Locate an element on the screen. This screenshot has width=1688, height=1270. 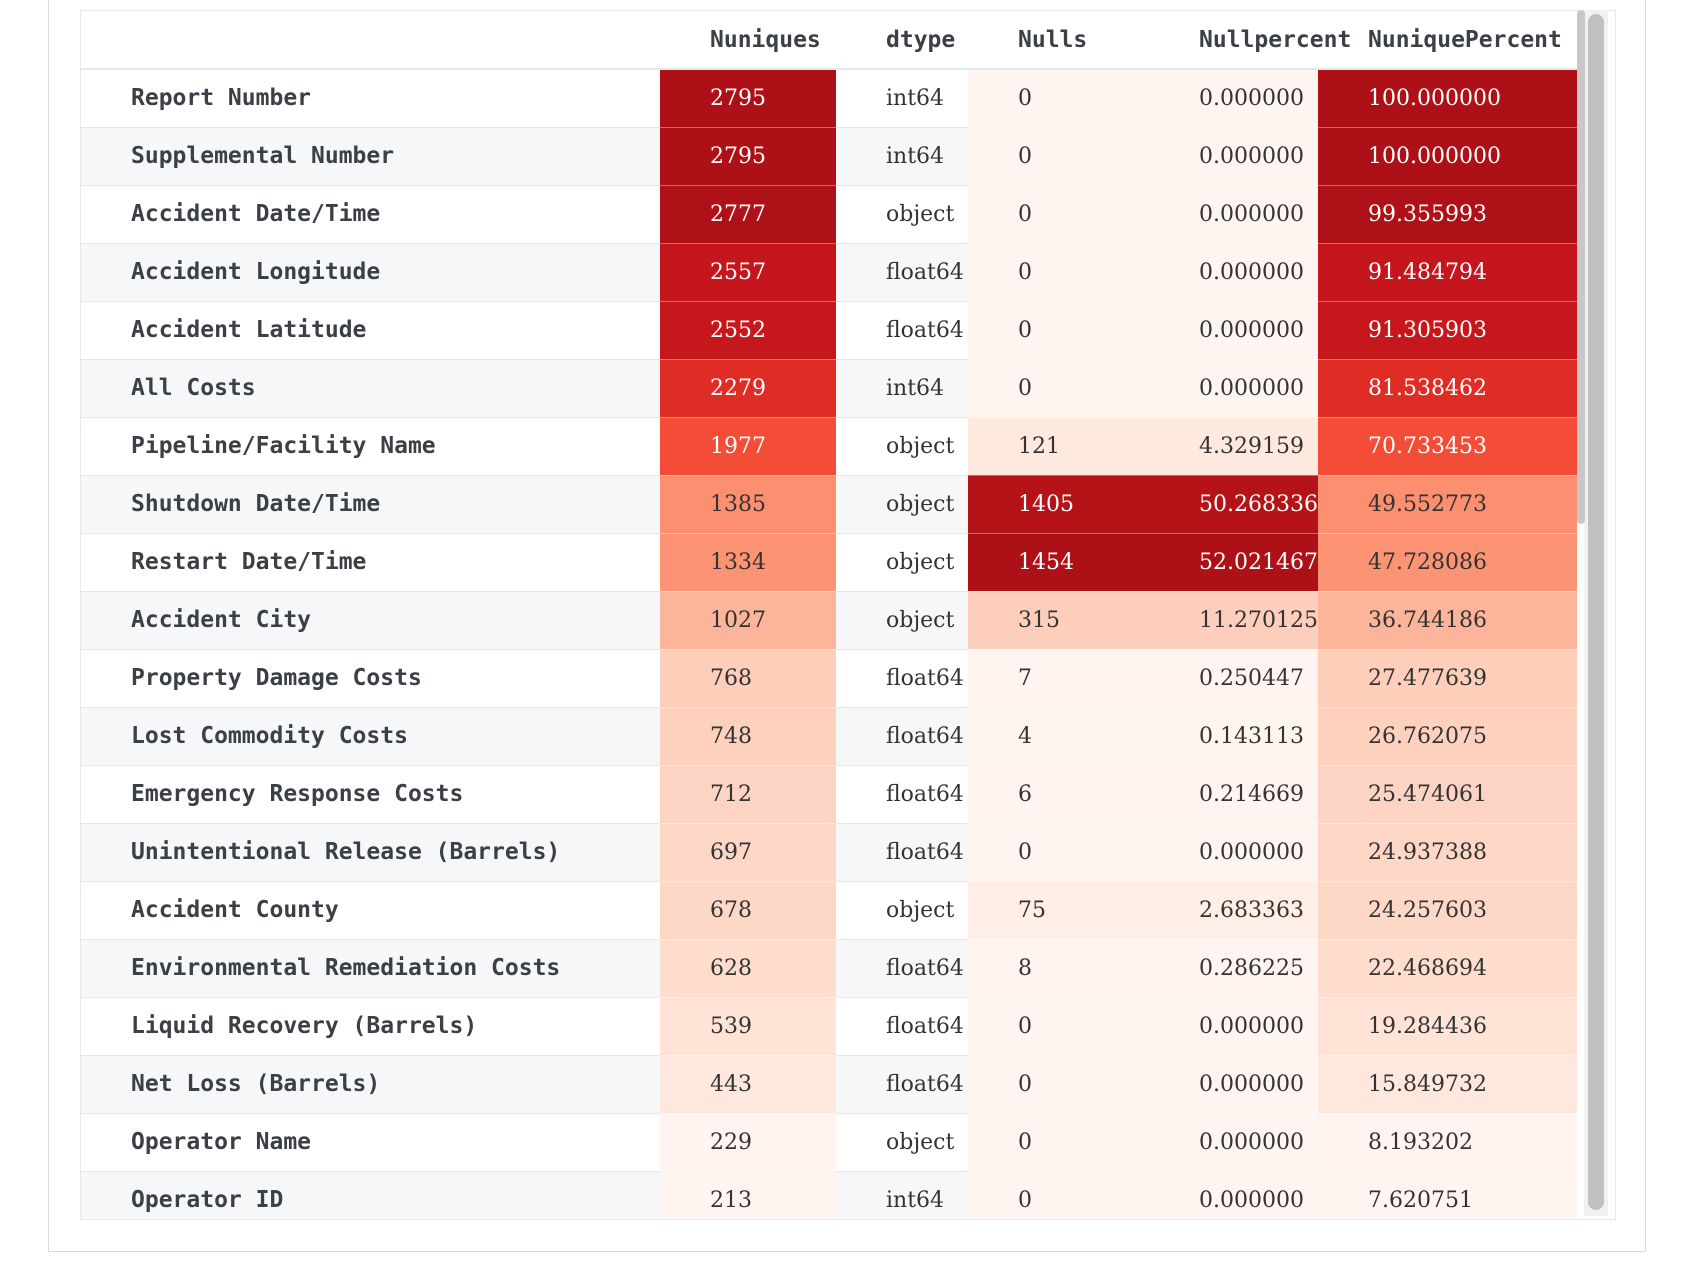
header-nullpercent: Nullpercent is located at coordinates (1250, 40).